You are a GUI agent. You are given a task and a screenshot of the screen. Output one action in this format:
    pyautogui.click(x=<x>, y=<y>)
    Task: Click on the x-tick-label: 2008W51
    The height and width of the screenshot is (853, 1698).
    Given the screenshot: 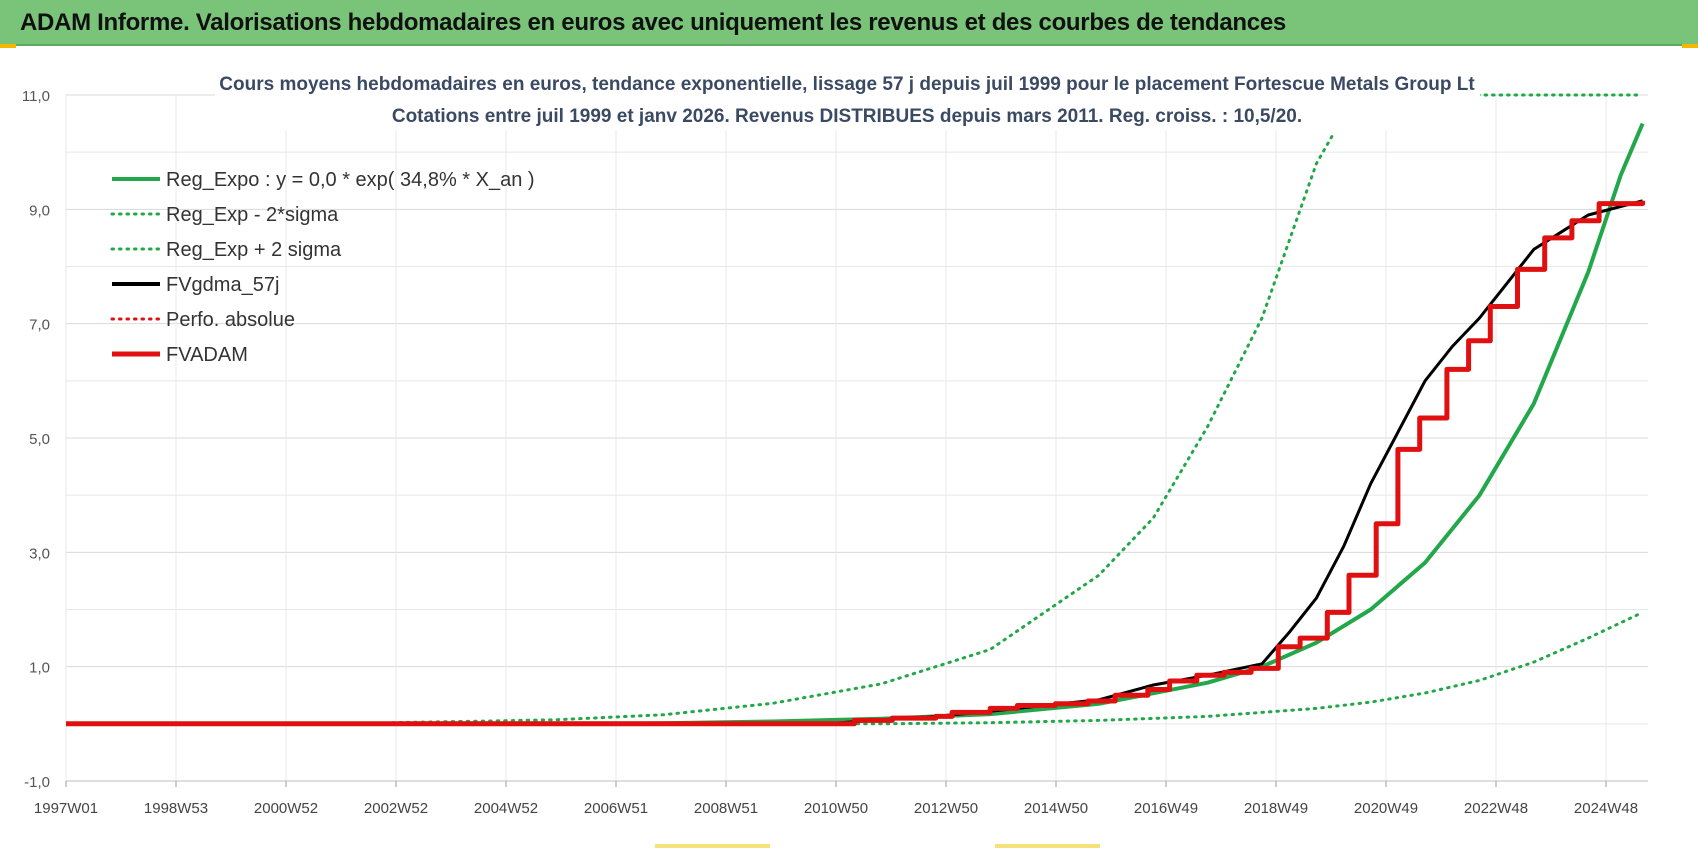 What is the action you would take?
    pyautogui.click(x=726, y=808)
    